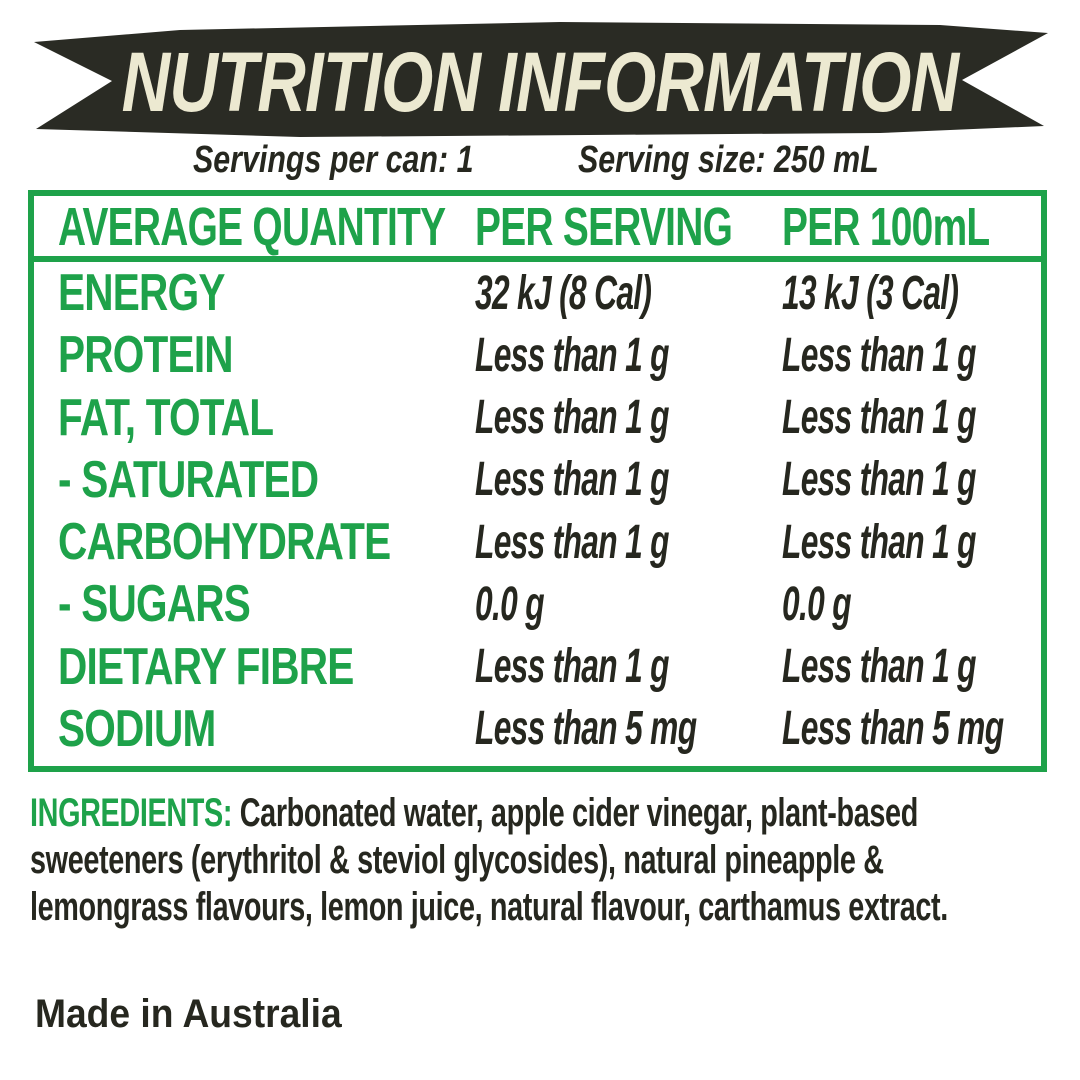 The image size is (1080, 1080). Describe the element at coordinates (252, 227) in the screenshot. I see `header-average-quantity: AVERAGE QUANTITY` at that location.